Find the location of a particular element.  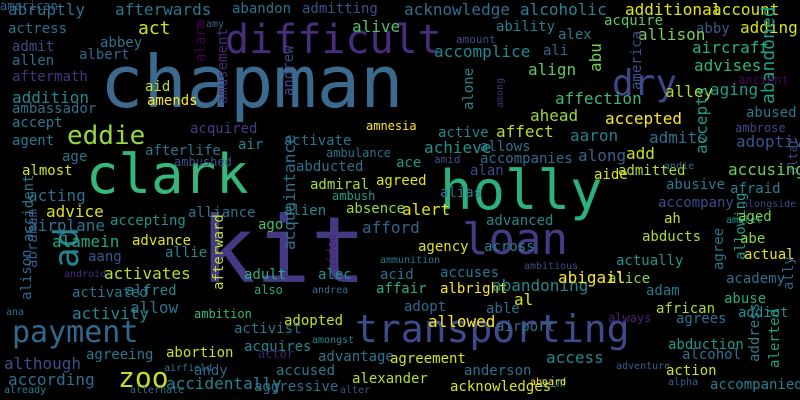

word-airport: airport is located at coordinates (526, 327).